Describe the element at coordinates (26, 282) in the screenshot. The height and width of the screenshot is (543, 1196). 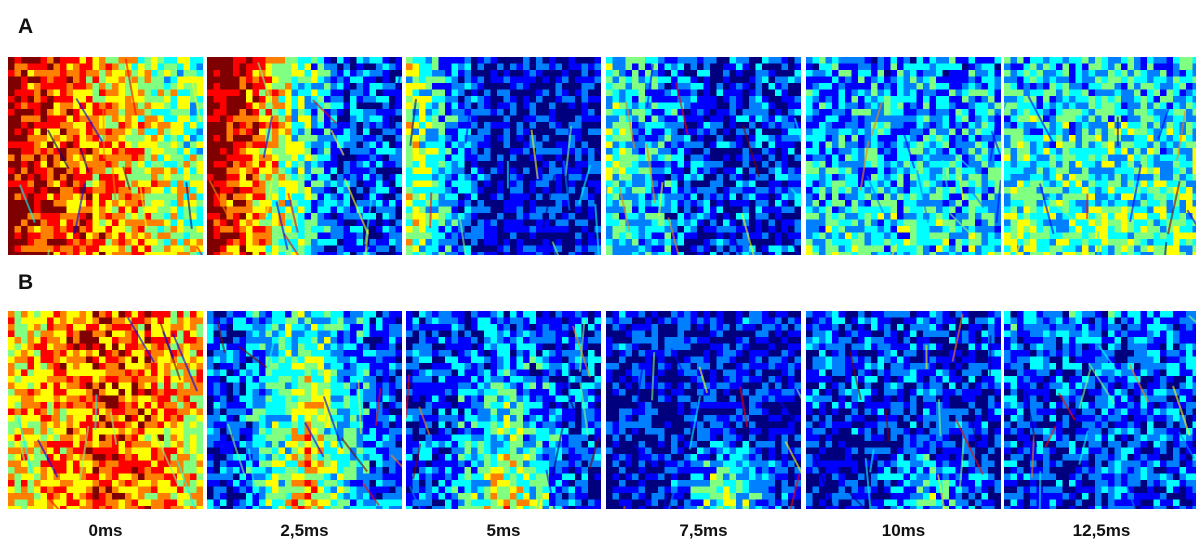
I see `row-label-b: B` at that location.